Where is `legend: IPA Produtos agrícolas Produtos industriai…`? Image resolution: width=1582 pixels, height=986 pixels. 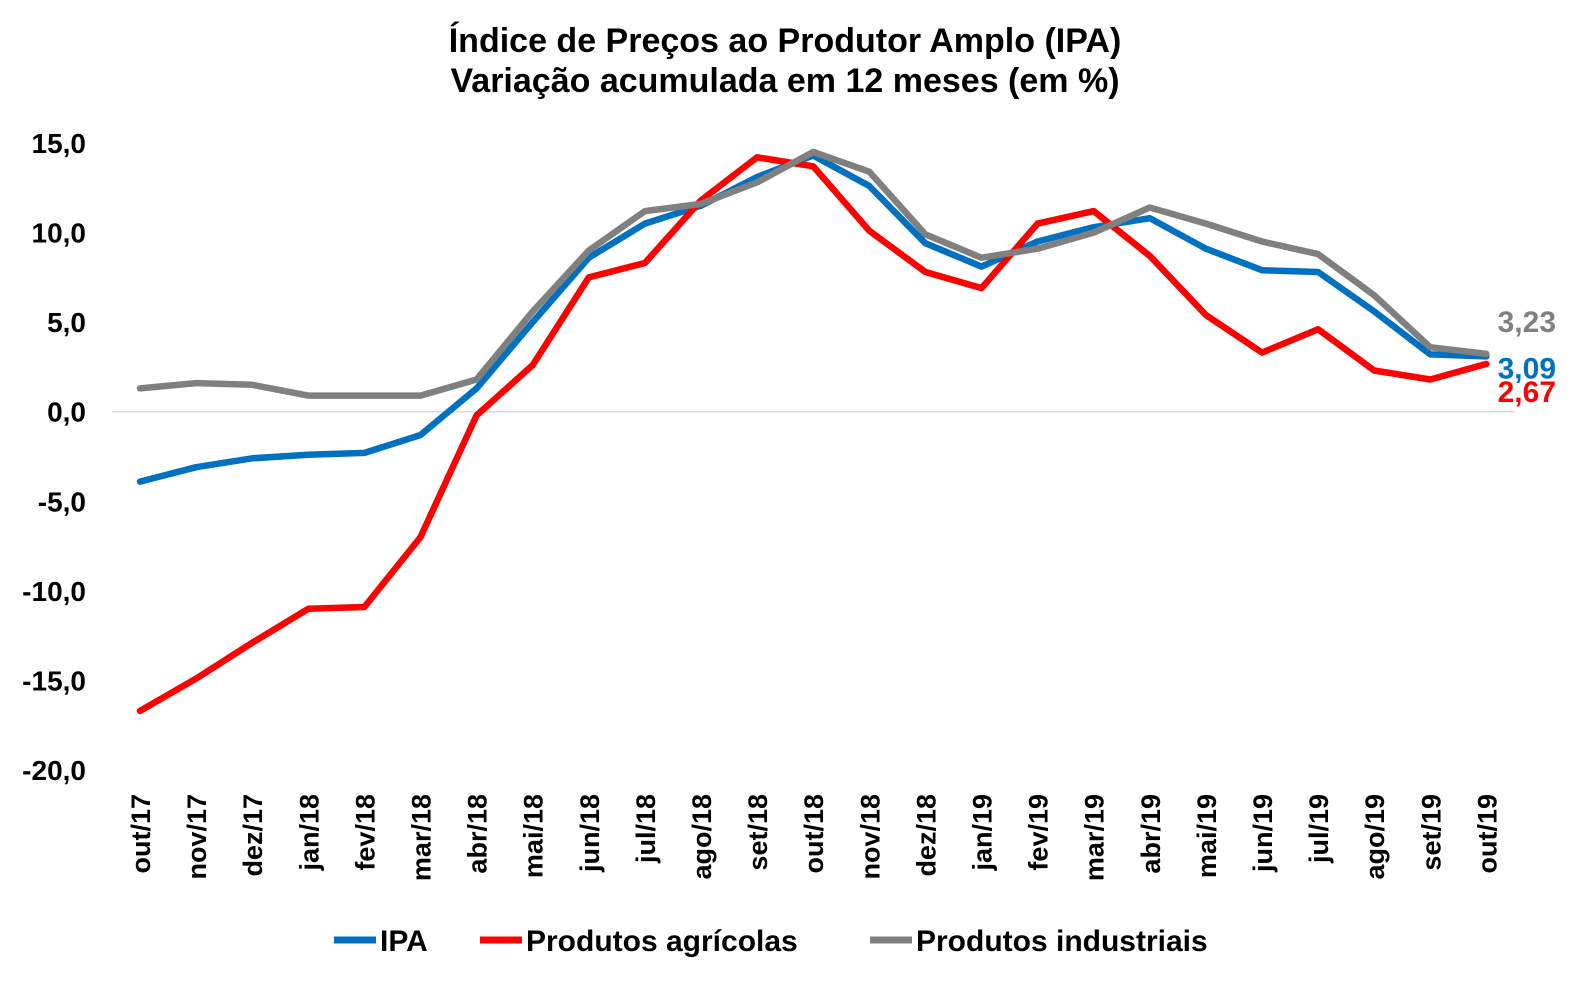
legend: IPA Produtos agrícolas Produtos industriai… is located at coordinates (771, 941).